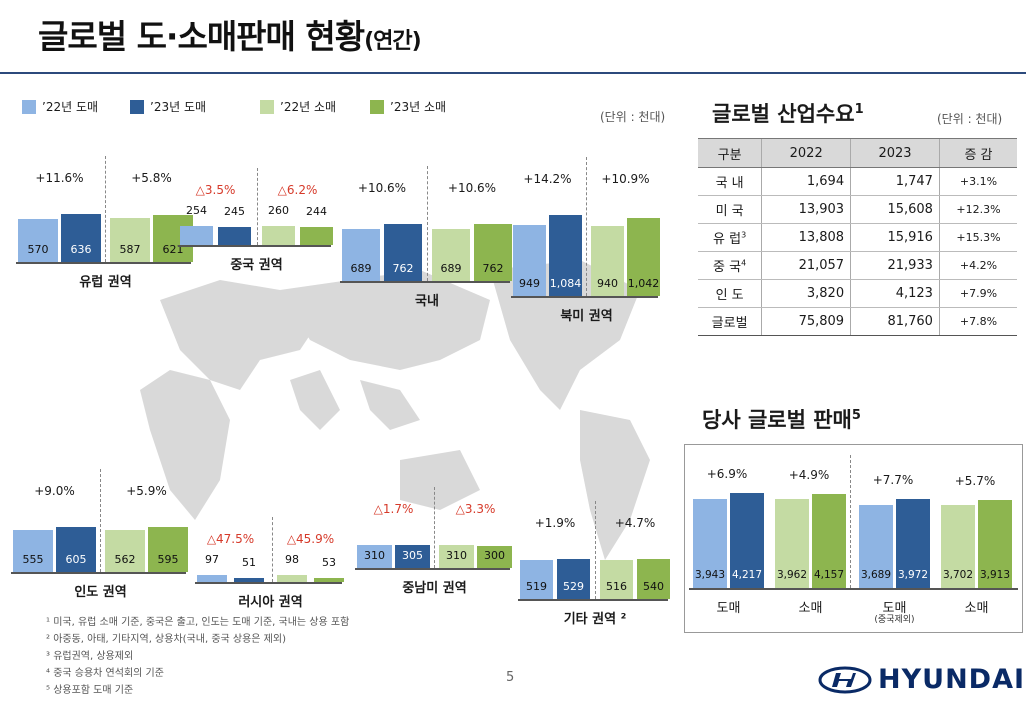 The image size is (1026, 709). What do you see at coordinates (297, 189) in the screenshot?
I see `growth-label: △6.2%` at bounding box center [297, 189].